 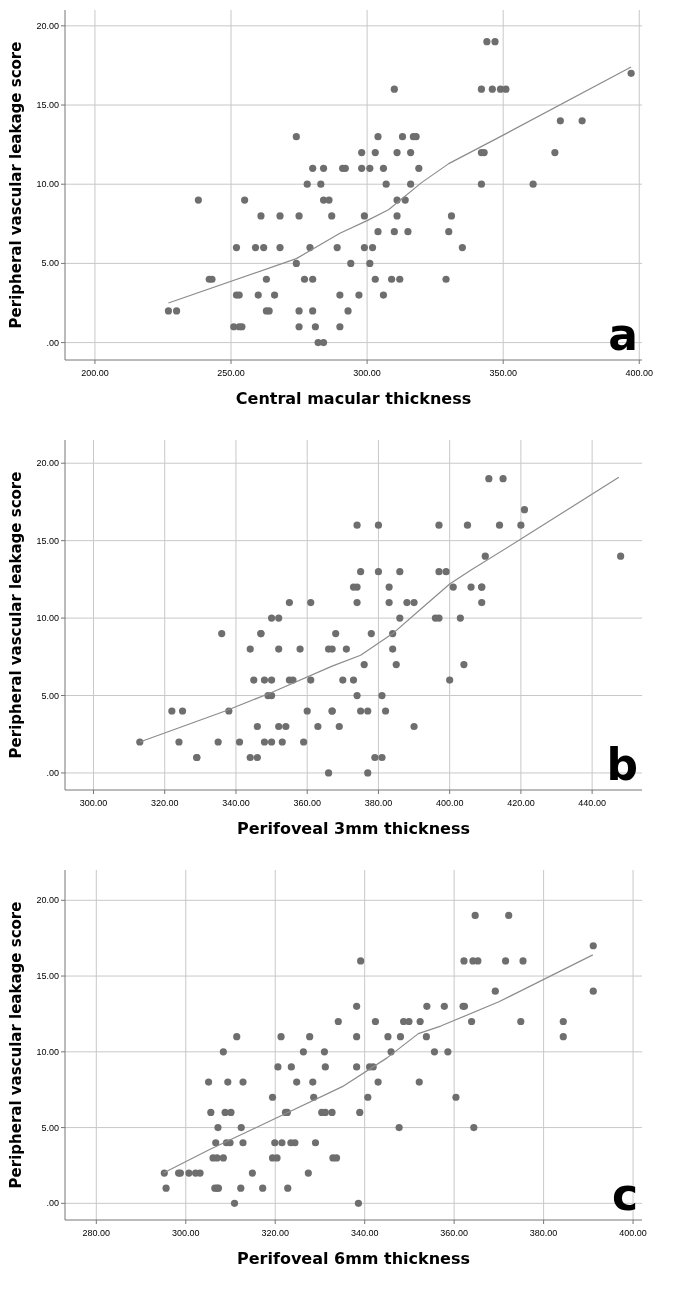 I want to click on x-axis-title: Central macular thickness, so click(x=353, y=398).